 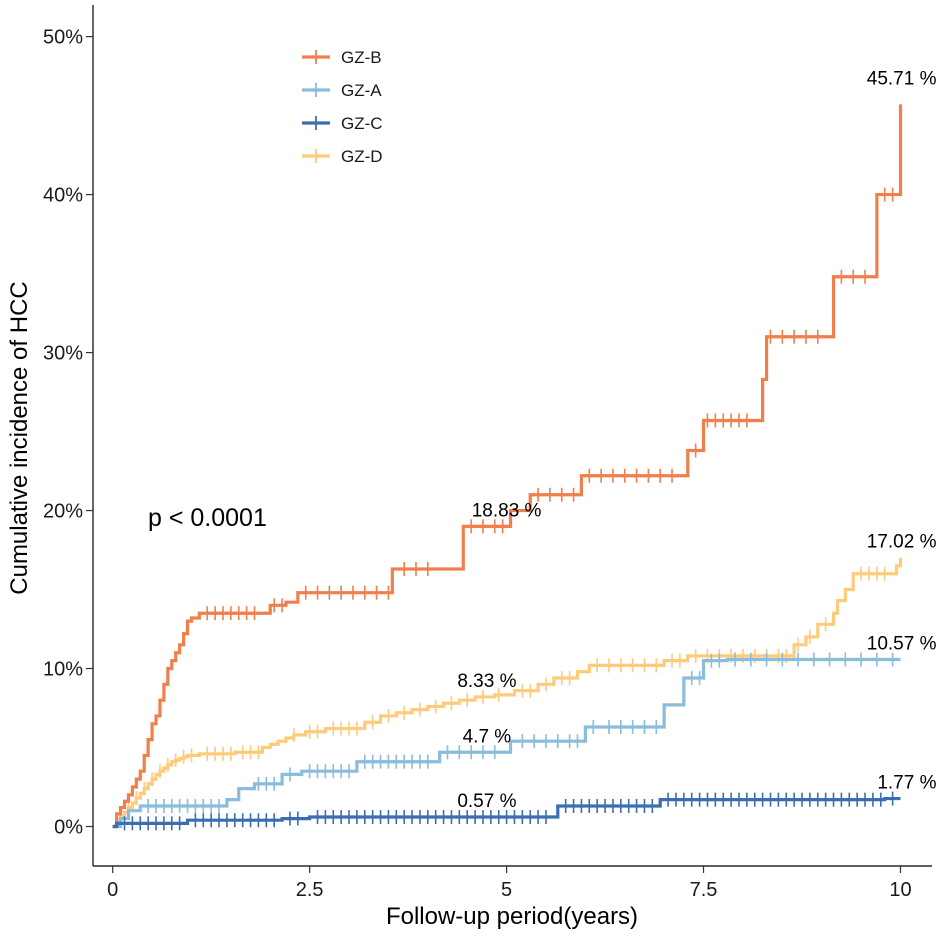 I want to click on legend-label-gz-c: GZ-C, so click(x=362, y=123).